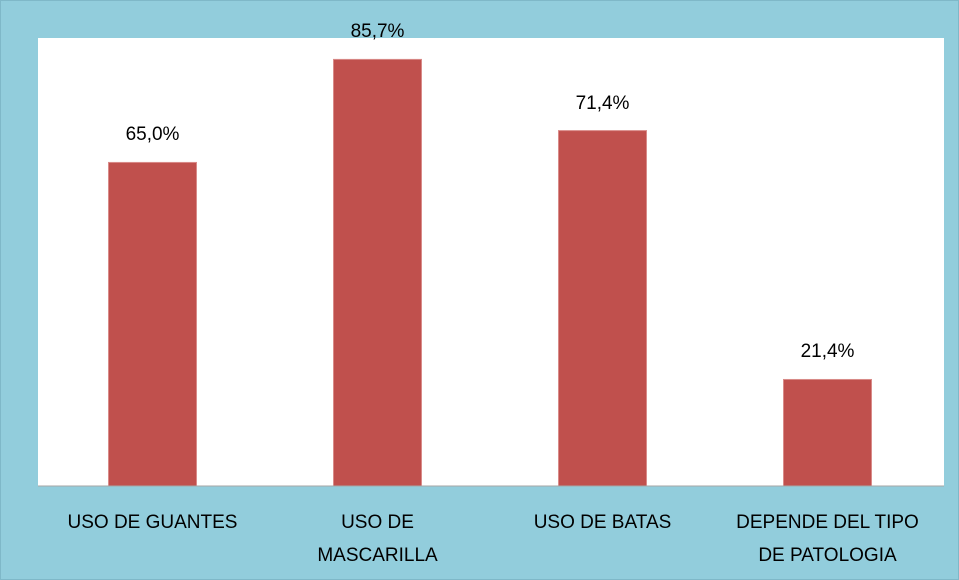  What do you see at coordinates (827, 539) in the screenshot?
I see `x-tick-label: DEPENDE DEL TIPO DE PATOLOGIA` at bounding box center [827, 539].